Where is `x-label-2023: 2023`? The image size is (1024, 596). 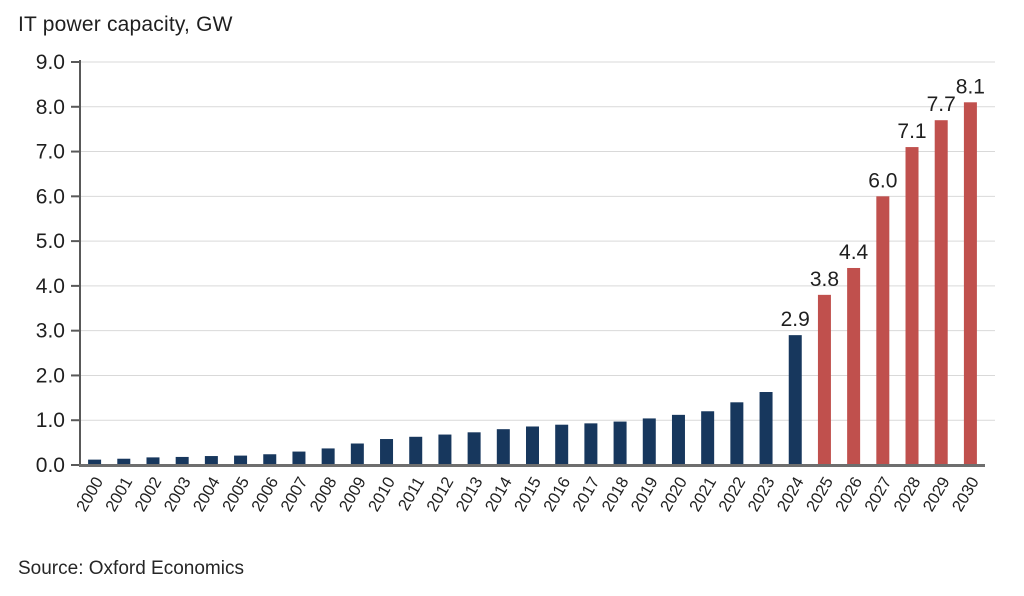 x-label-2023: 2023 is located at coordinates (762, 494).